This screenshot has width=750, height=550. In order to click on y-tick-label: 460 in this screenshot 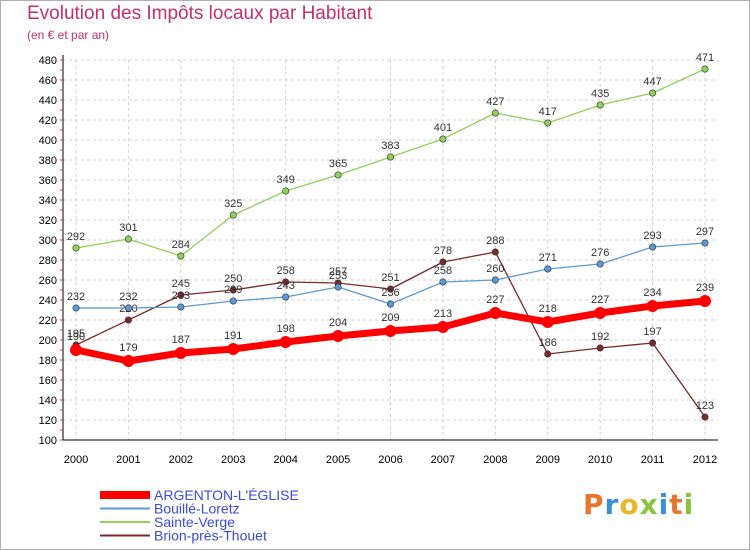, I will do `click(48, 81)`.